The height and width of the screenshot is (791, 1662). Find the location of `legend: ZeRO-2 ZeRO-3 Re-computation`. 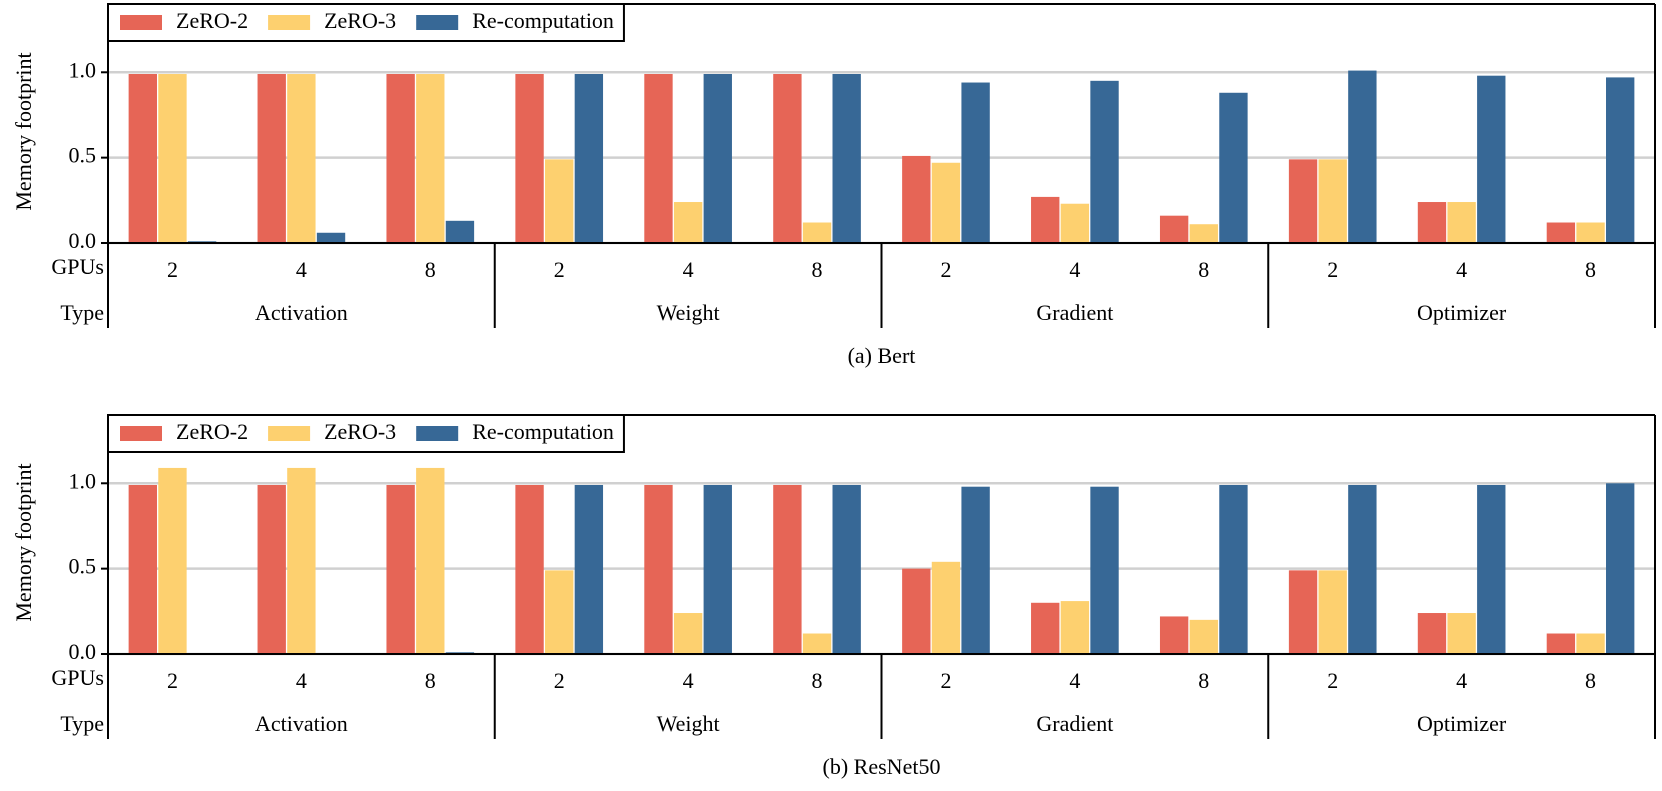

legend: ZeRO-2 ZeRO-3 Re-computation is located at coordinates (366, 433).